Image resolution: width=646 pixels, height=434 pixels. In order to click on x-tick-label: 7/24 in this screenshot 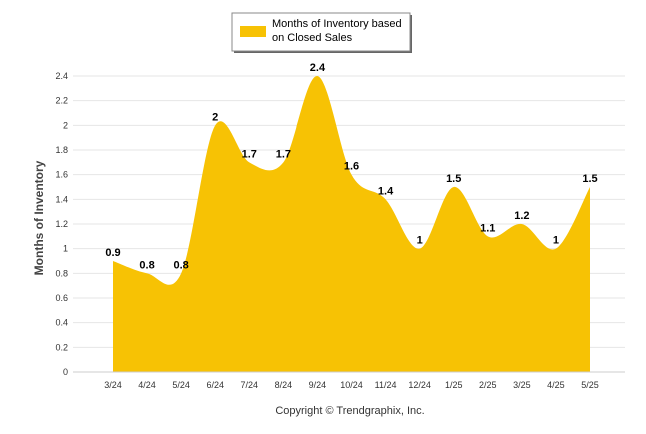, I will do `click(250, 385)`.